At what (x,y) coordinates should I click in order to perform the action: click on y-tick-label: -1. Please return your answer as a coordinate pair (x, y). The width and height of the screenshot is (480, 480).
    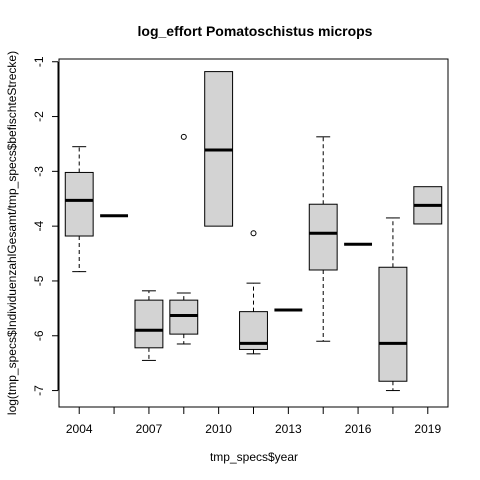
    Looking at the image, I should click on (39, 61).